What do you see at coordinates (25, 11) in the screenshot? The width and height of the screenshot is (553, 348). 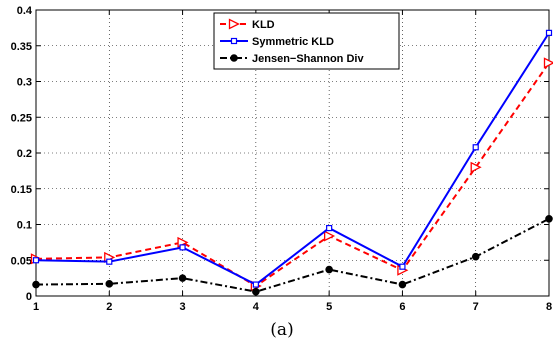 I see `y-tick-label: 0.4` at bounding box center [25, 11].